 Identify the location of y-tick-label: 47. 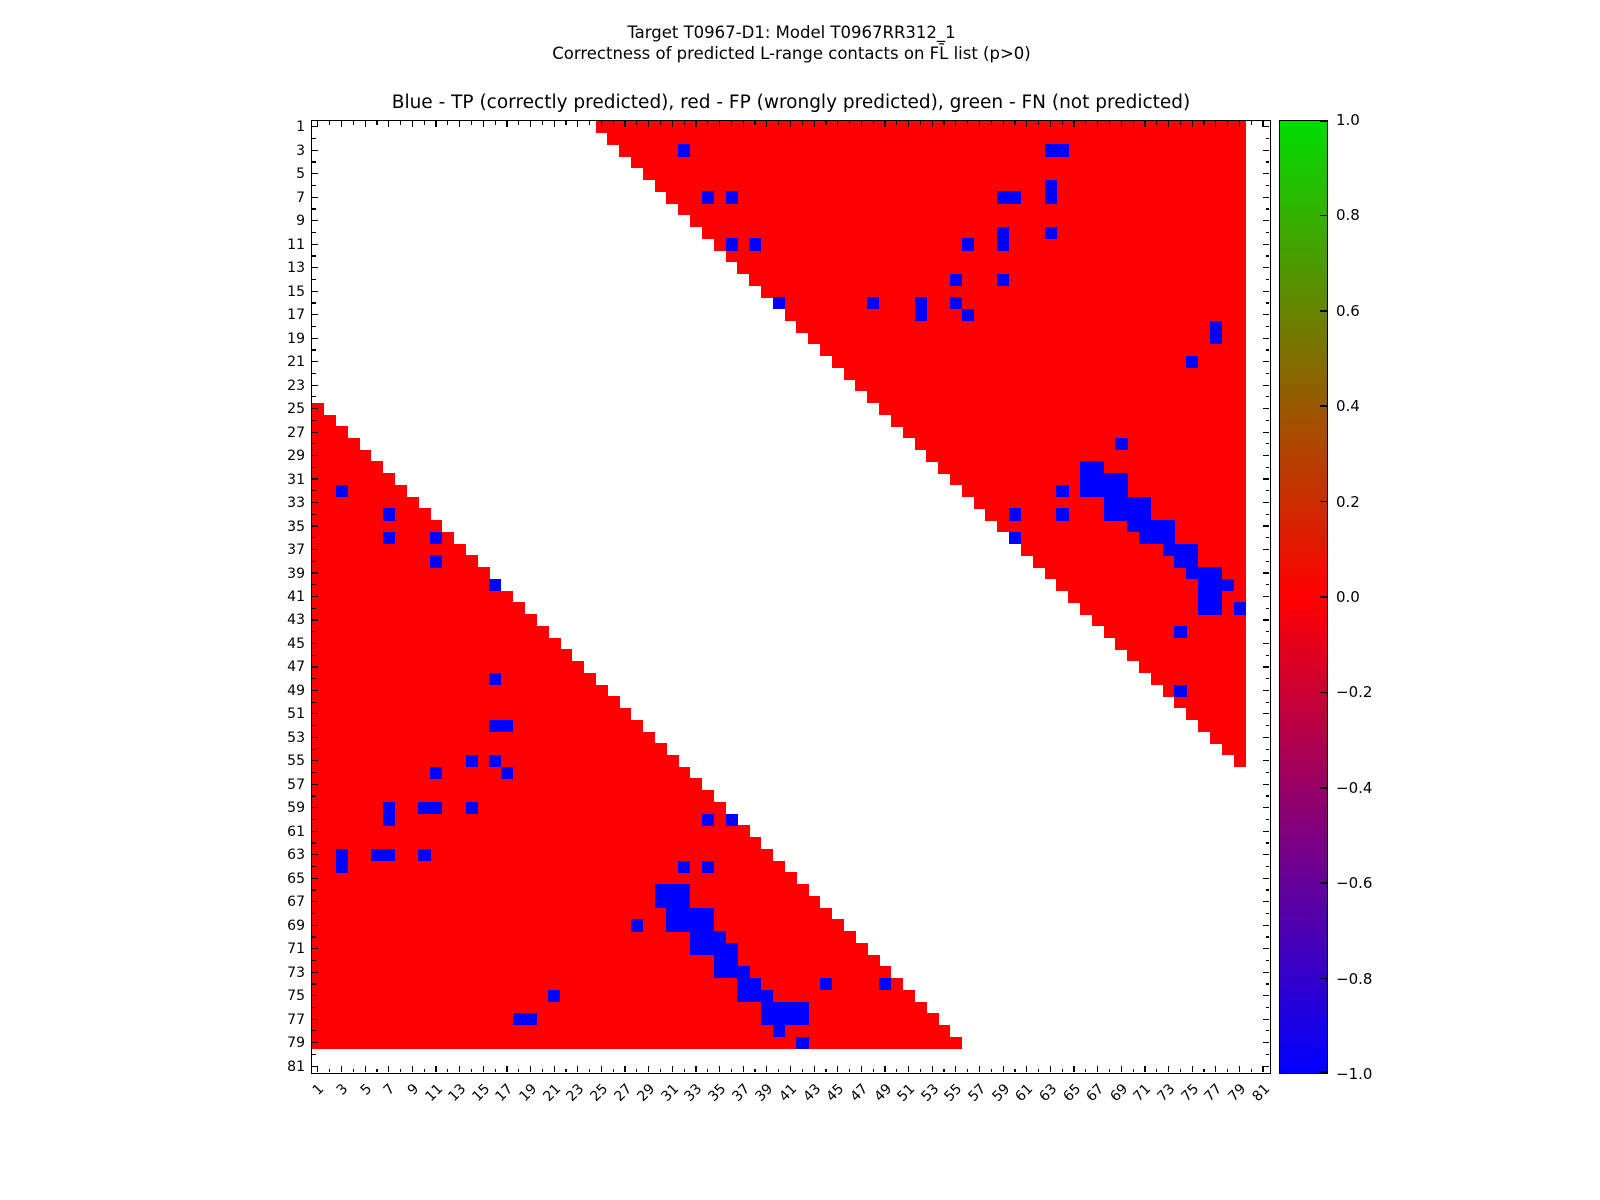
(296, 667).